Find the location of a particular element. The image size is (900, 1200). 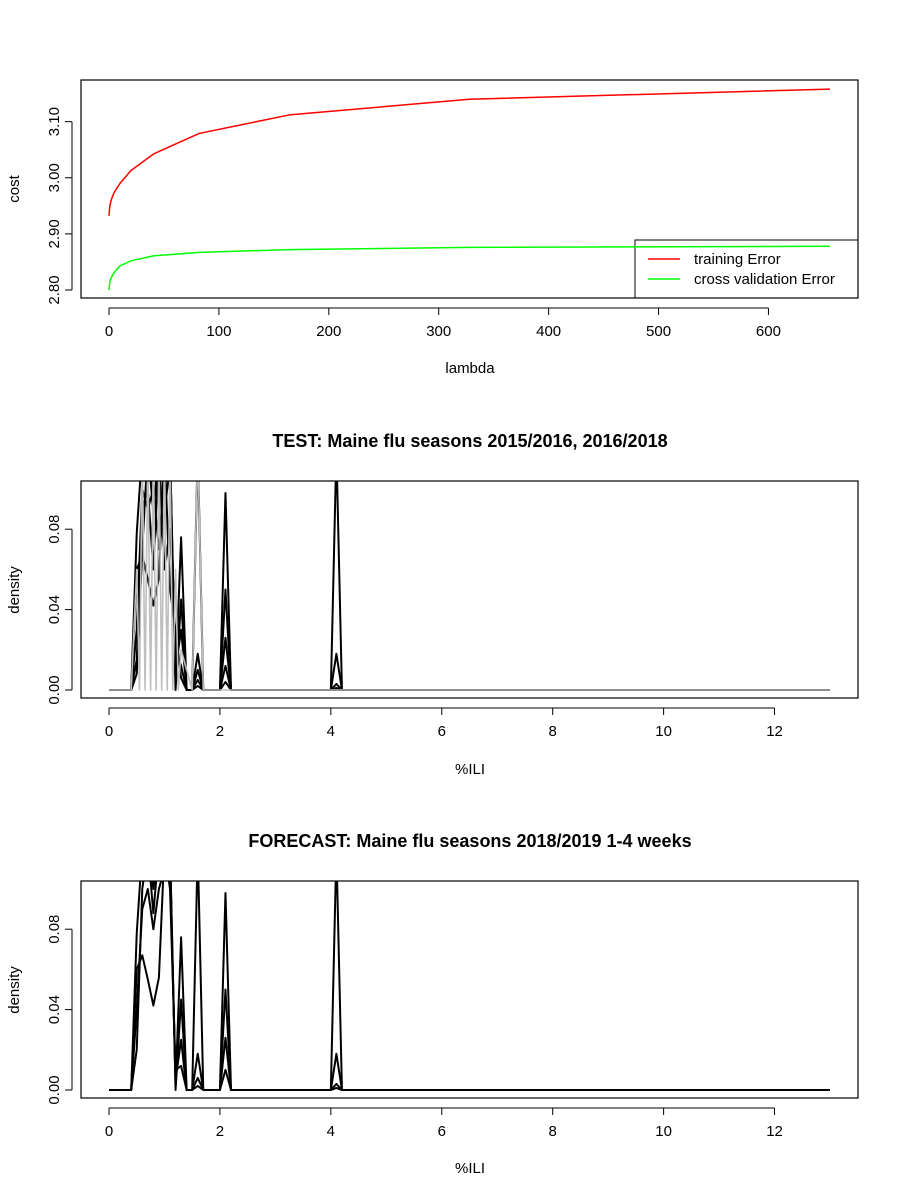

legend-label-training-error: training Error is located at coordinates (737, 259).